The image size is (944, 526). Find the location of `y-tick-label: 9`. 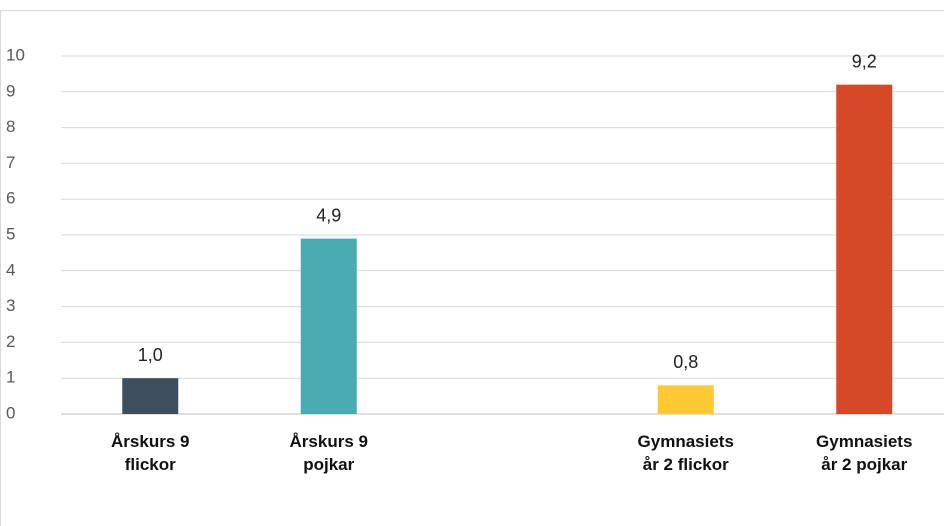

y-tick-label: 9 is located at coordinates (10, 90).